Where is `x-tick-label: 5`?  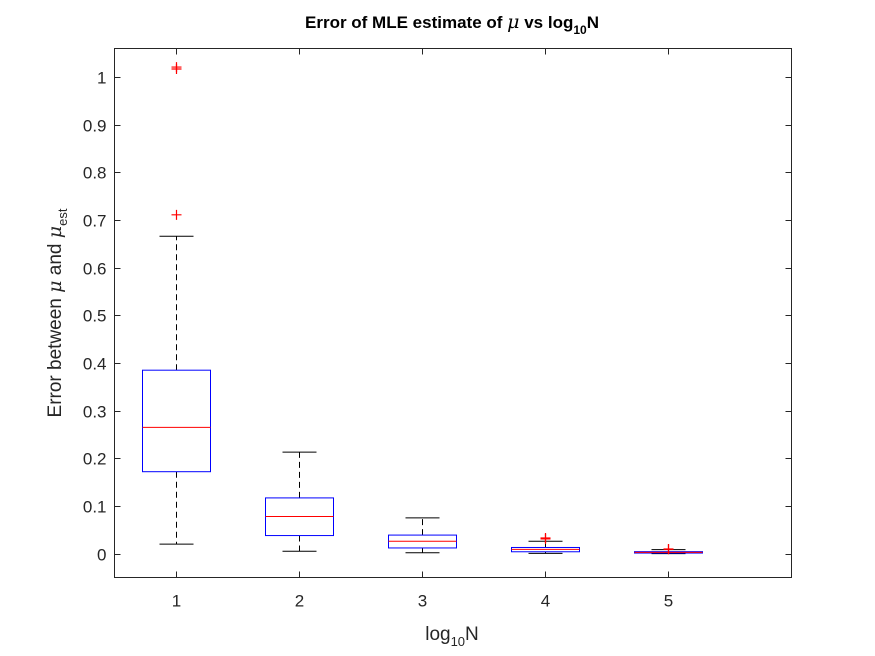 x-tick-label: 5 is located at coordinates (668, 601).